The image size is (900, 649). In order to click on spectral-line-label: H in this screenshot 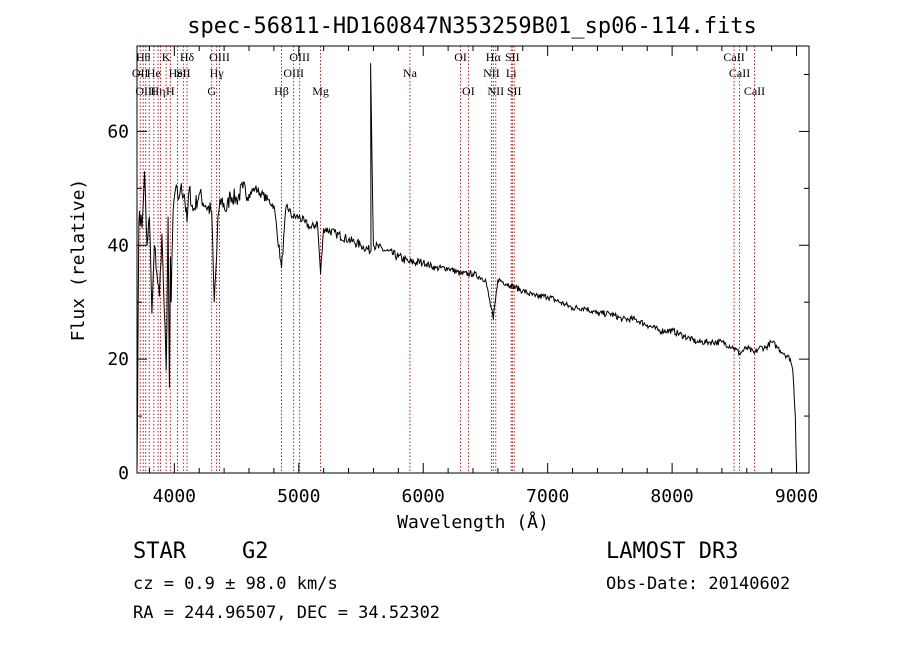, I will do `click(170, 91)`.